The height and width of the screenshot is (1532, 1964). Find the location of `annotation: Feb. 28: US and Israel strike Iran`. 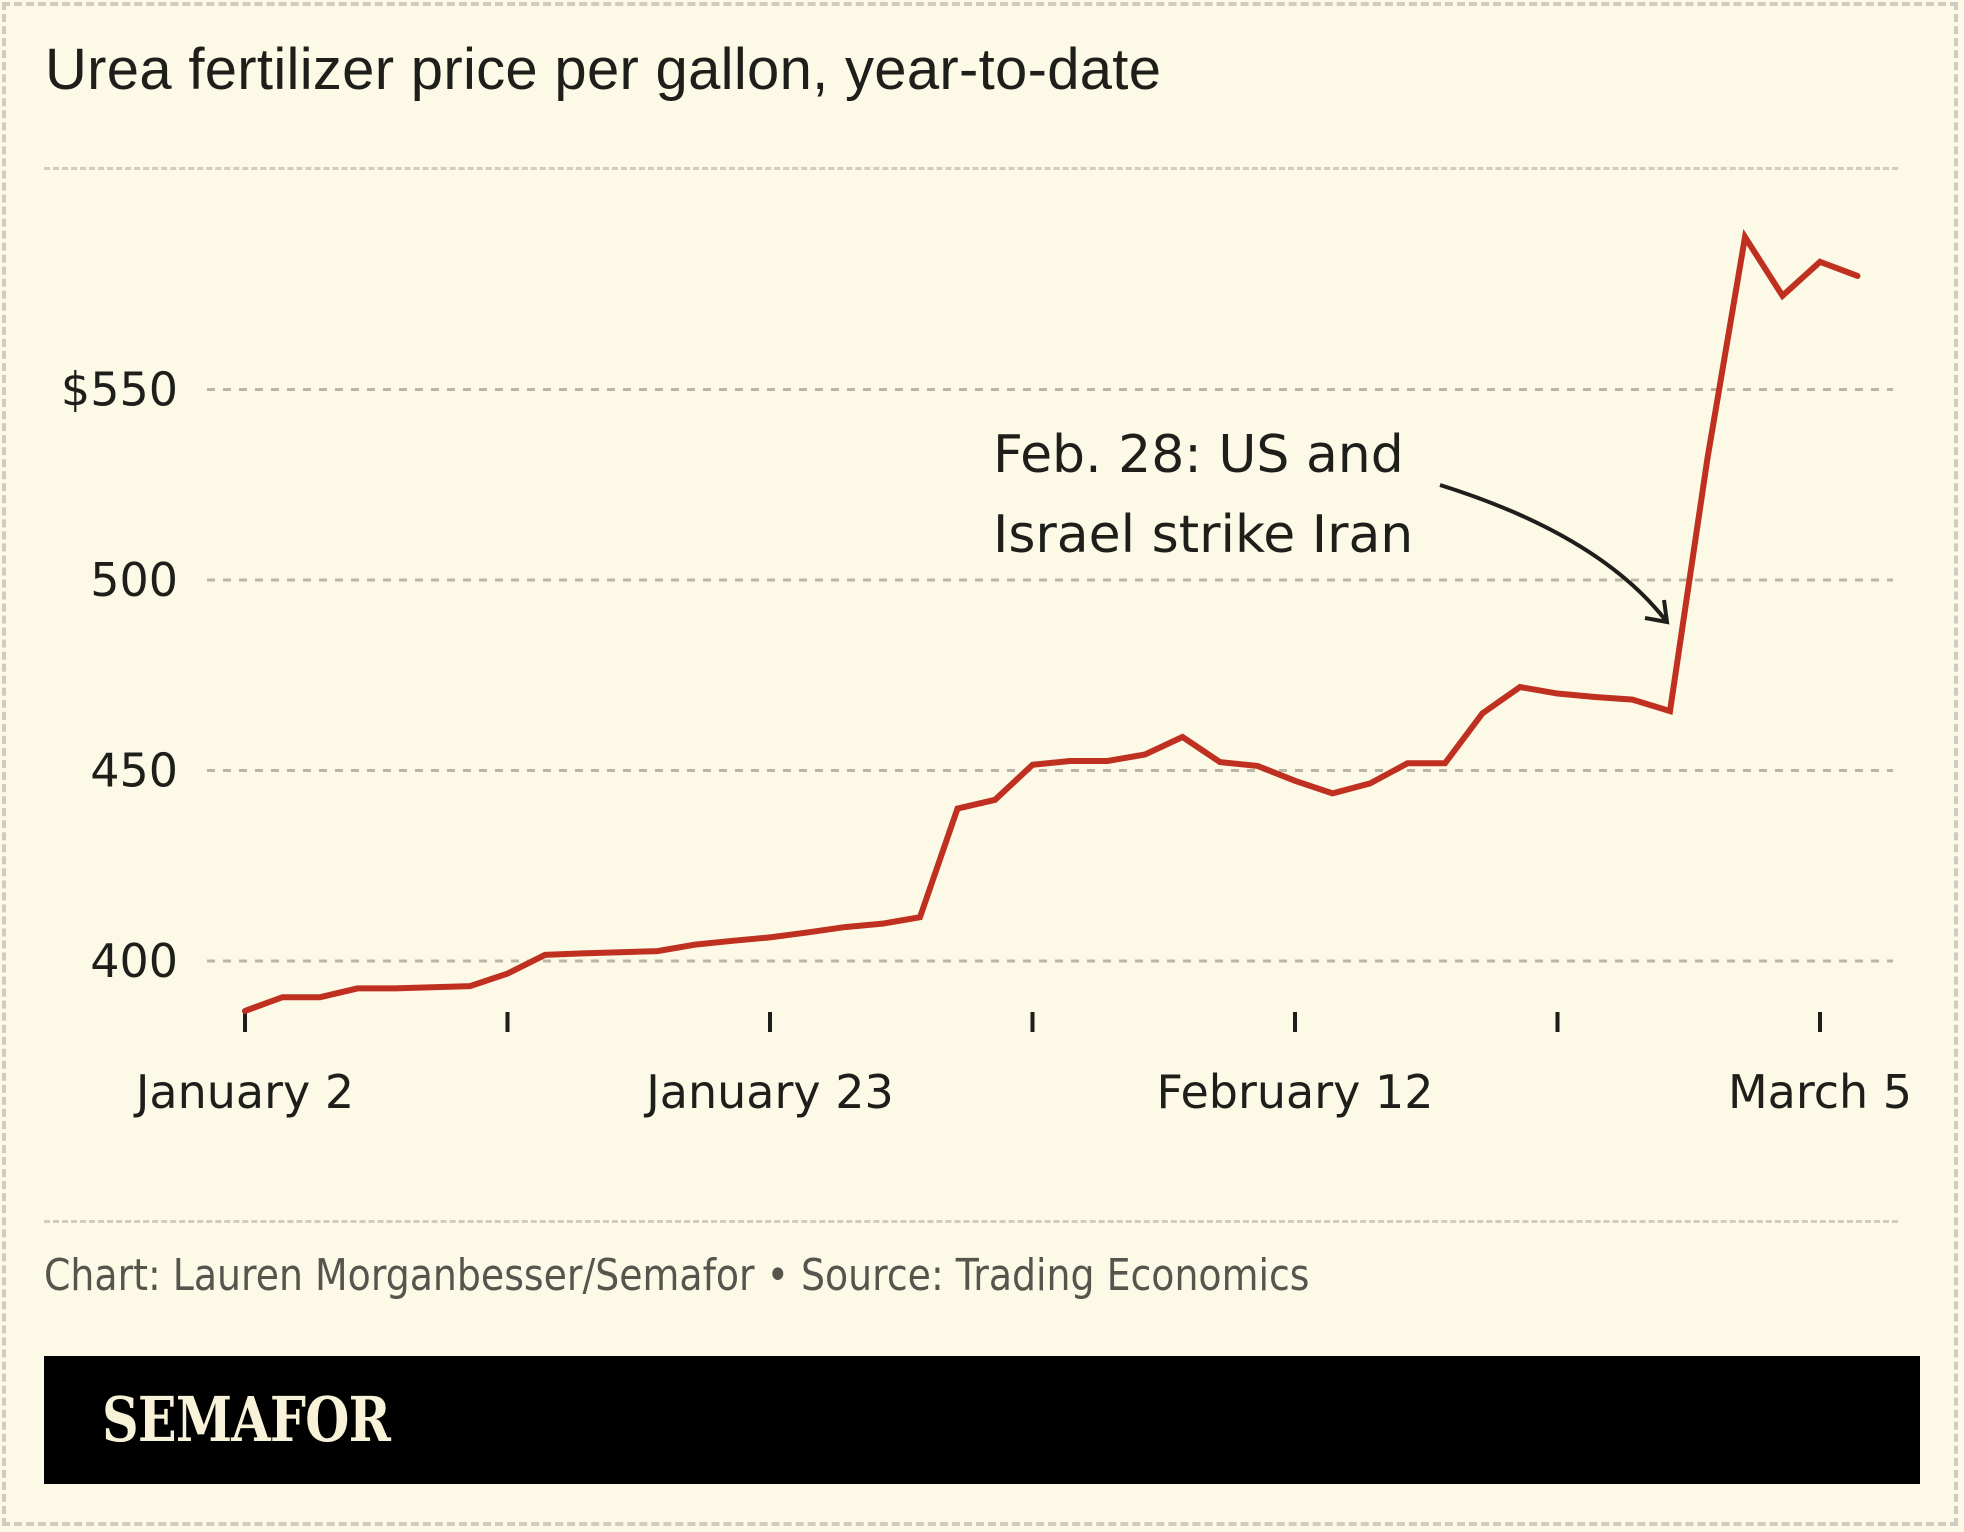

annotation: Feb. 28: US and Israel strike Iran is located at coordinates (1331, 525).